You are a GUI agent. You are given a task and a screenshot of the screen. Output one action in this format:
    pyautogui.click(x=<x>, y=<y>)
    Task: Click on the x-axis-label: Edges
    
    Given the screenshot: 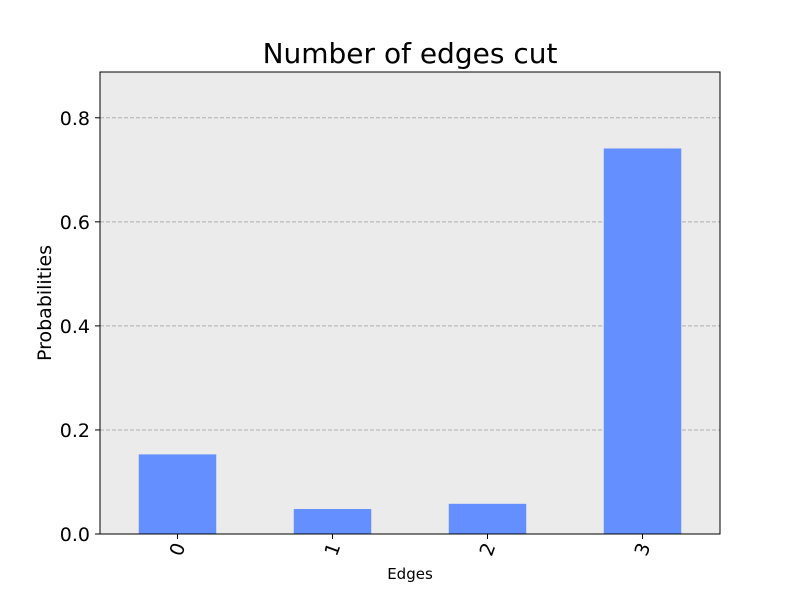 What is the action you would take?
    pyautogui.click(x=410, y=574)
    